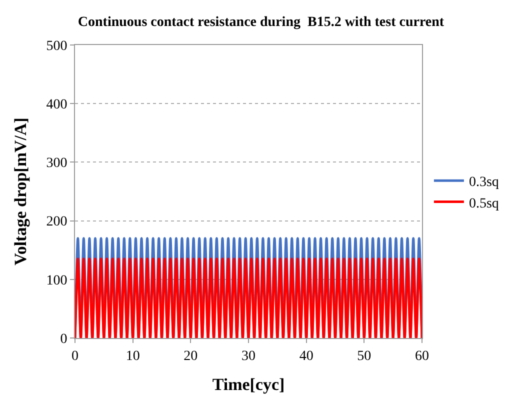 The height and width of the screenshot is (403, 522). I want to click on y-tick-label: 400, so click(57, 105).